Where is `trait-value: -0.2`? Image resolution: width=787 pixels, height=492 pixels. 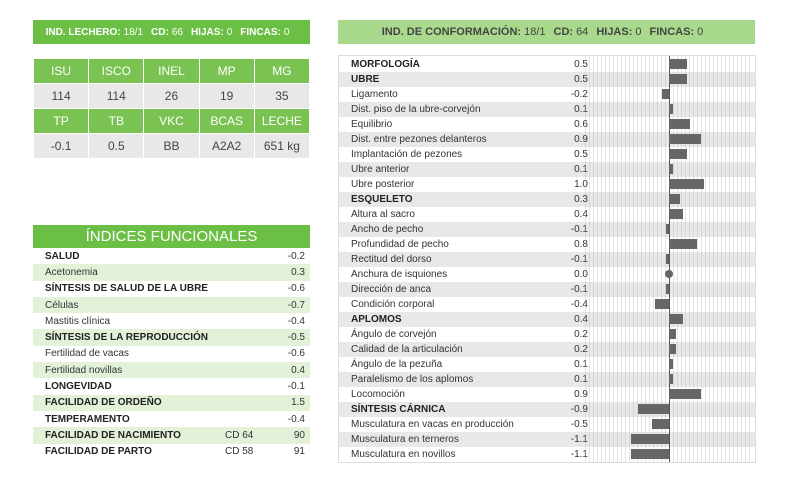
trait-value: -0.2 is located at coordinates (579, 94).